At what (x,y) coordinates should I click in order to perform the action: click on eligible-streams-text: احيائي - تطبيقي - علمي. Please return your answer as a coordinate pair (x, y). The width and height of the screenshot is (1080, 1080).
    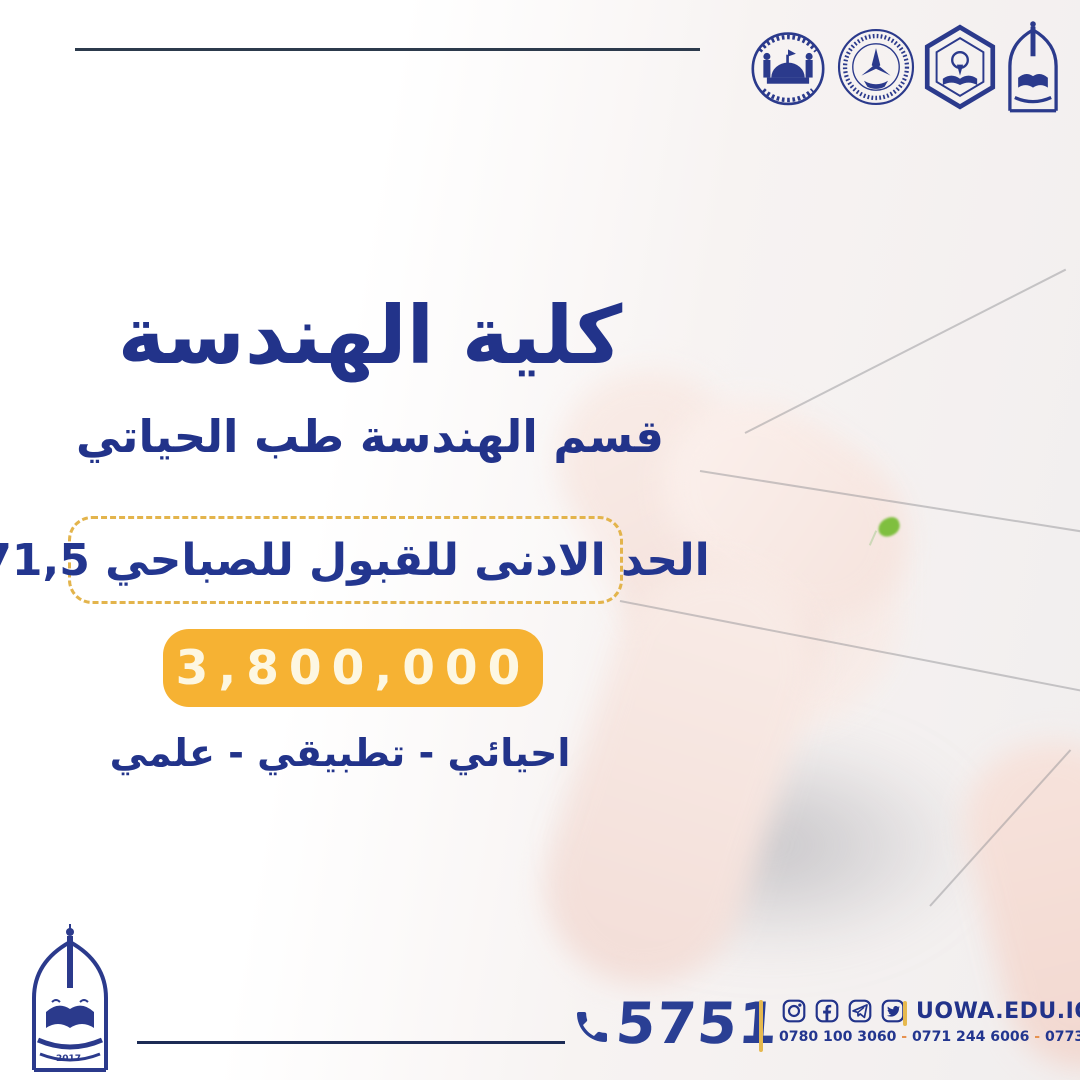
    Looking at the image, I should click on (340, 753).